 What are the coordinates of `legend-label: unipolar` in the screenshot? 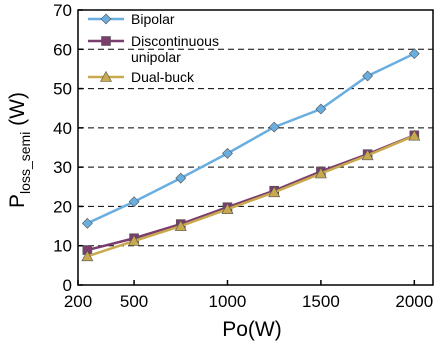 It's located at (156, 57).